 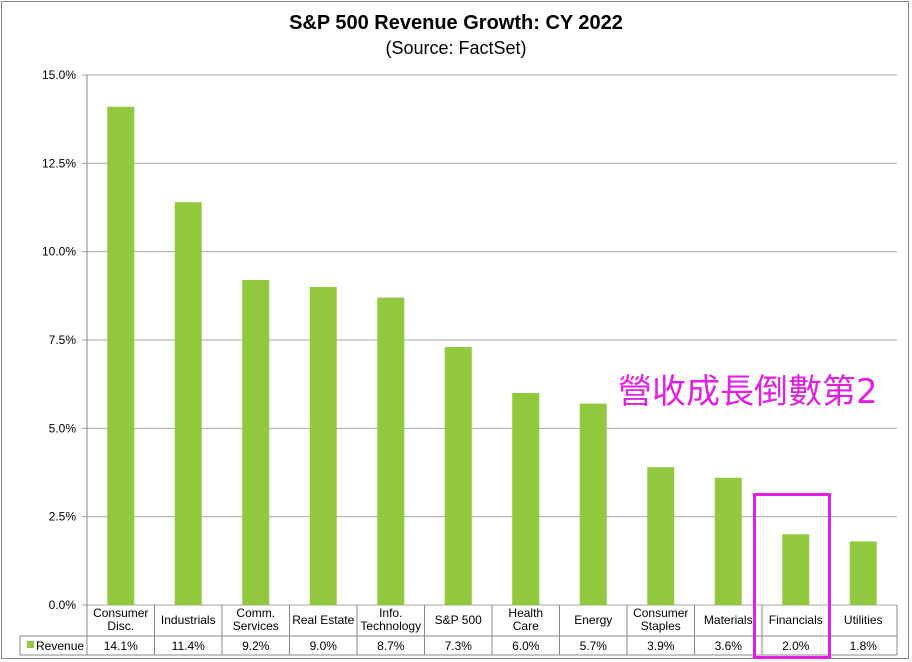 What do you see at coordinates (526, 646) in the screenshot?
I see `data-label: 6.0%` at bounding box center [526, 646].